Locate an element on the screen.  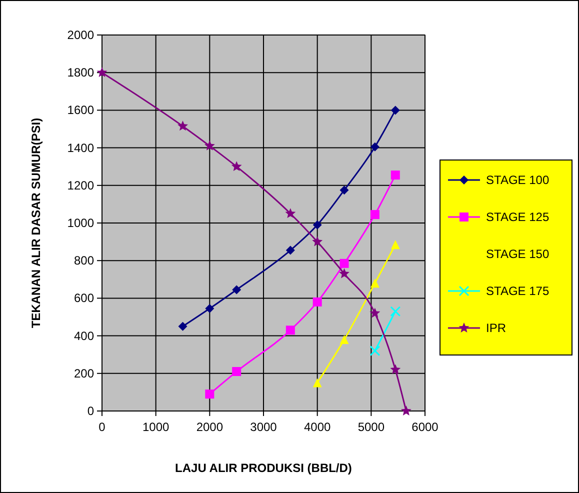
x-tick-label: 2000 is located at coordinates (210, 427).